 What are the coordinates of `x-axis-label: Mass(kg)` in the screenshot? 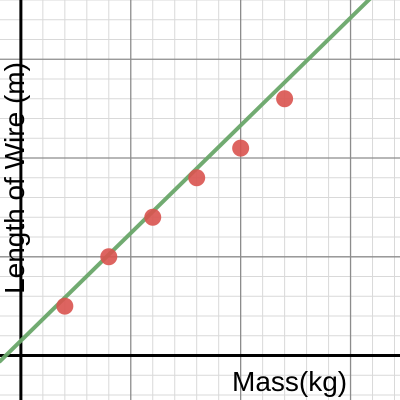 It's located at (290, 381).